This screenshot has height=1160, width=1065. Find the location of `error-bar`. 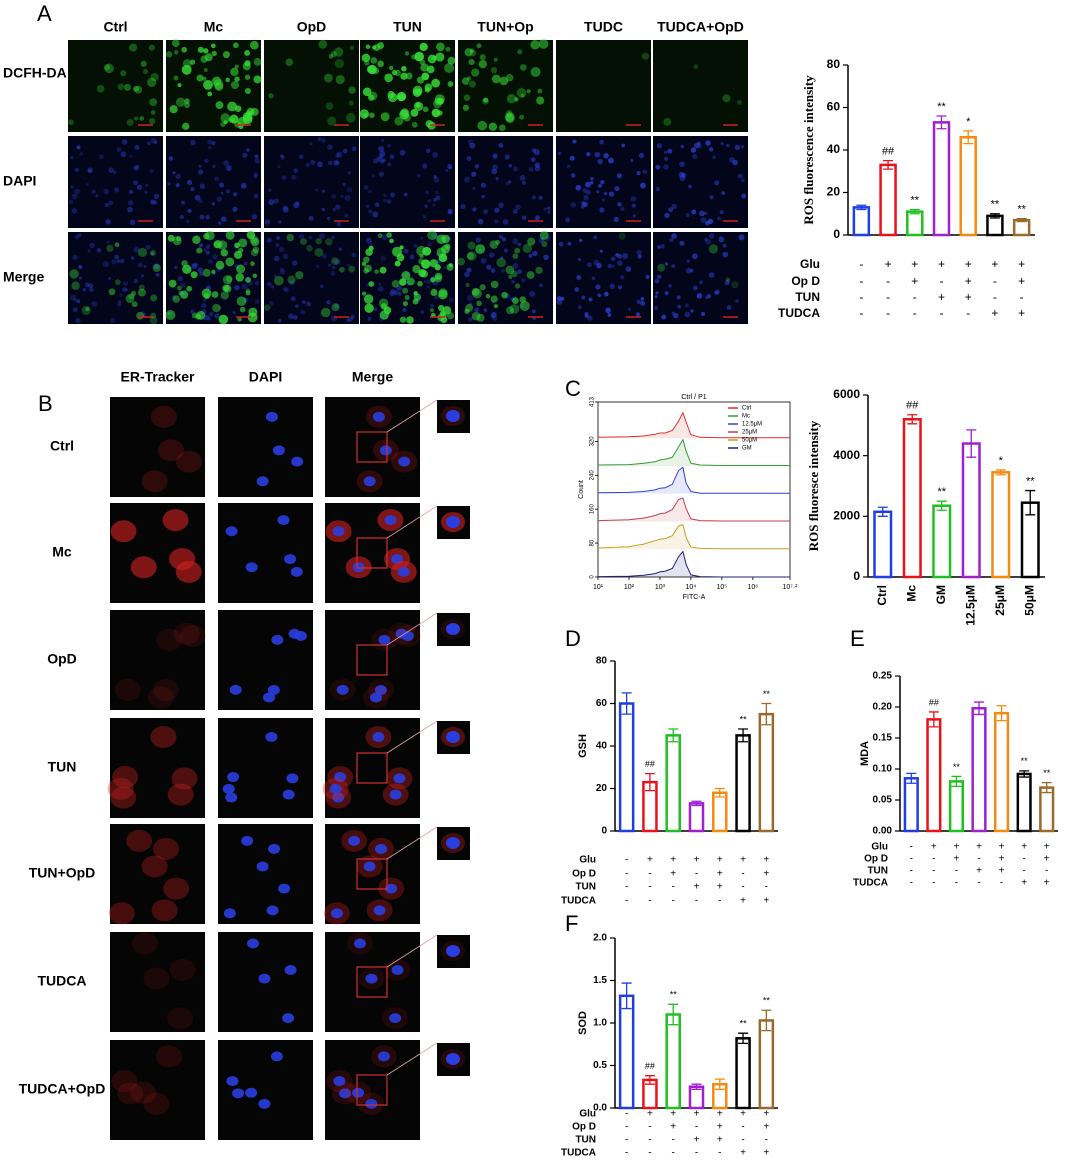

error-bar is located at coordinates (956, 781).